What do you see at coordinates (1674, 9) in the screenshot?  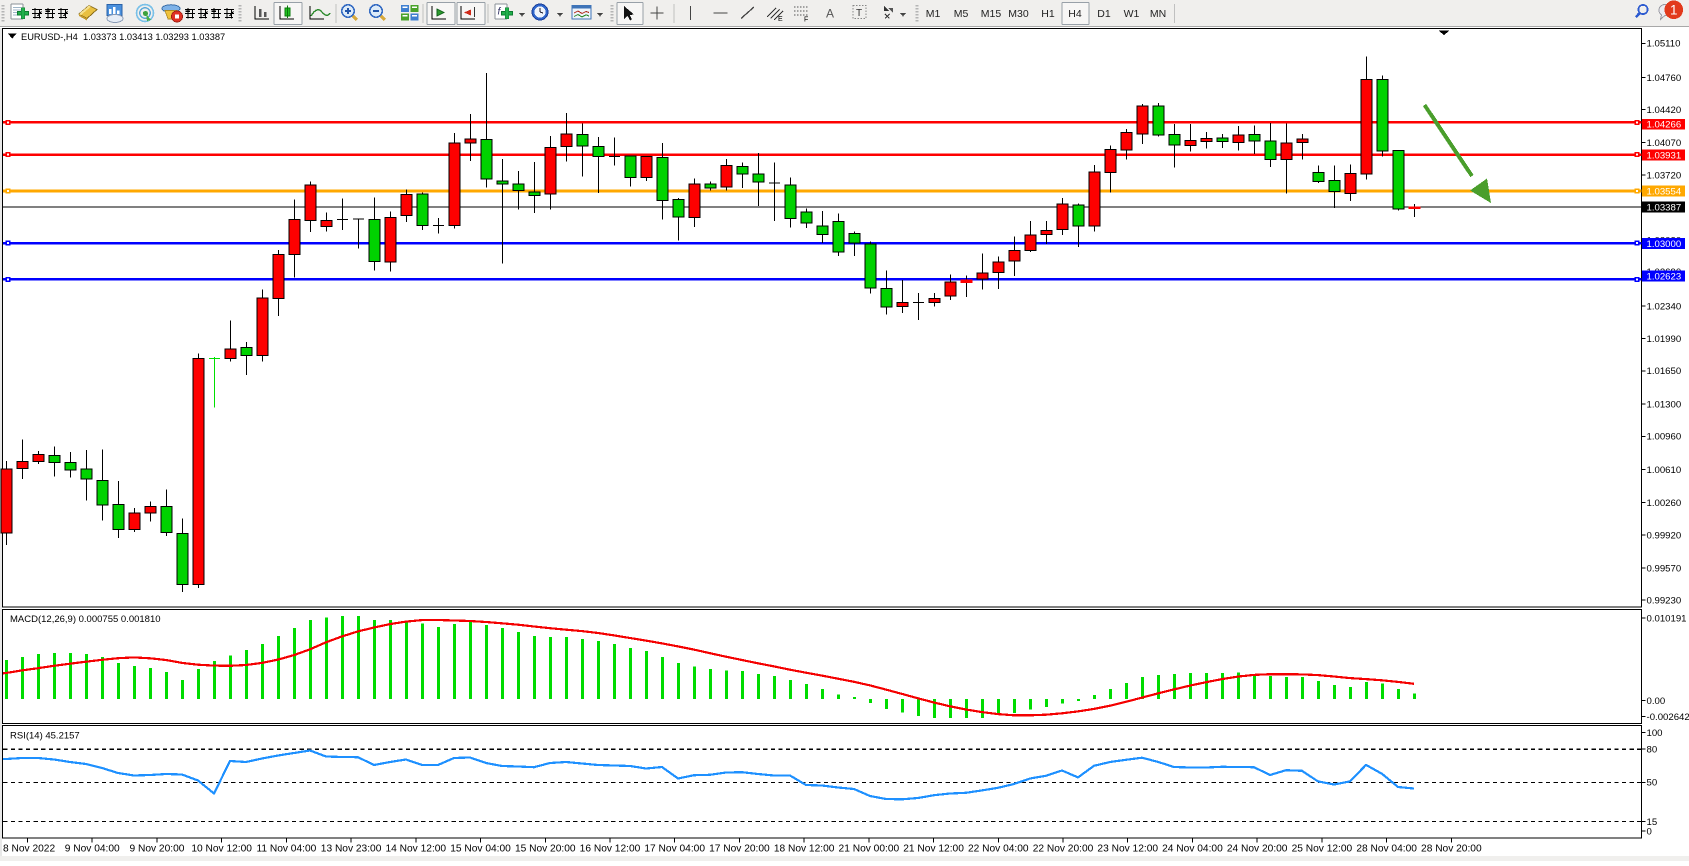 I see `svg-text: 1` at bounding box center [1674, 9].